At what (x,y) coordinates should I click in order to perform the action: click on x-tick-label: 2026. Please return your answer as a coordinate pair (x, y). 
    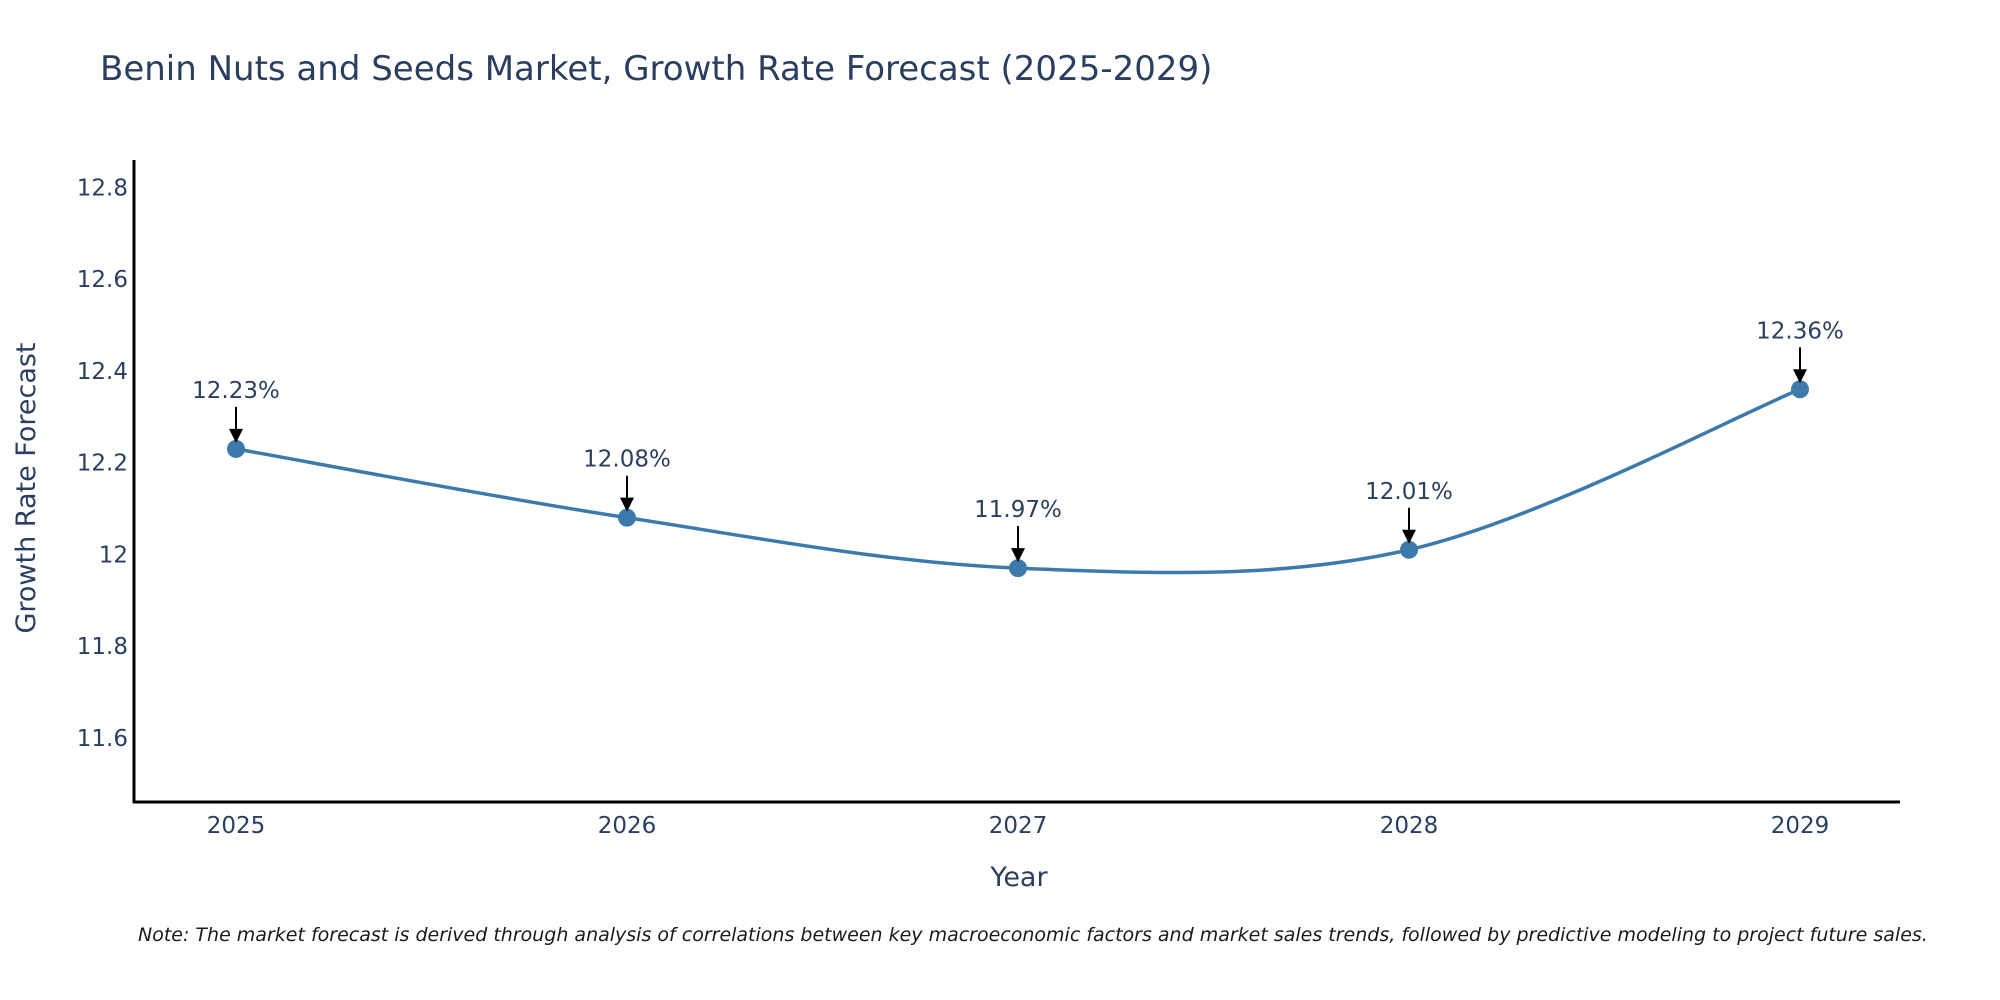
    Looking at the image, I should click on (627, 826).